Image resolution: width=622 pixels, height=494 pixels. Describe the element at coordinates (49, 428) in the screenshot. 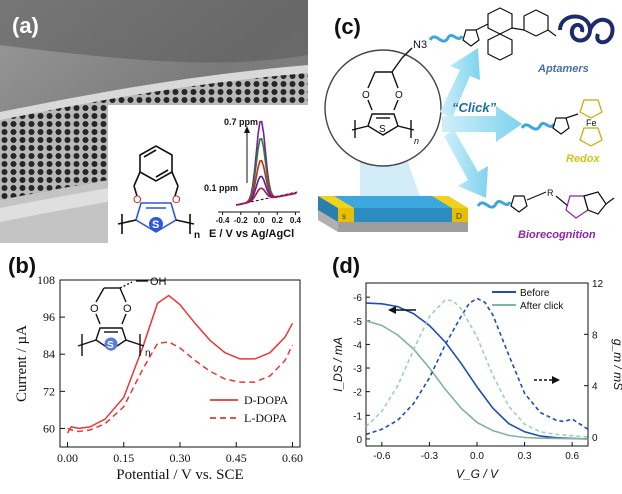

I see `b-ytick-label: 60` at that location.